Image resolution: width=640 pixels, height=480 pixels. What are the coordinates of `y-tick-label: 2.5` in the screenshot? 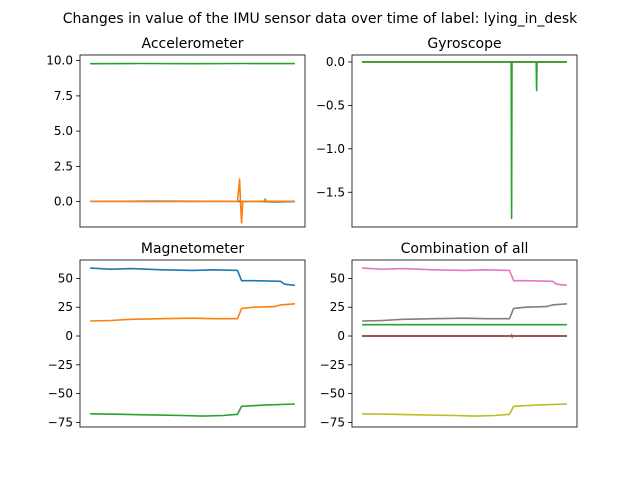 It's located at (63, 166).